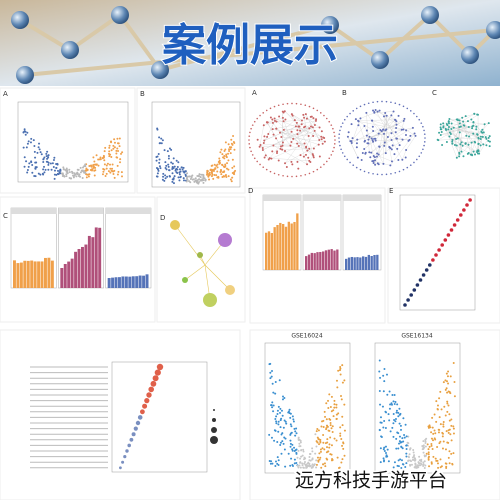 Image resolution: width=500 pixels, height=500 pixels. Describe the element at coordinates (159, 417) in the screenshot. I see `plot-area` at that location.